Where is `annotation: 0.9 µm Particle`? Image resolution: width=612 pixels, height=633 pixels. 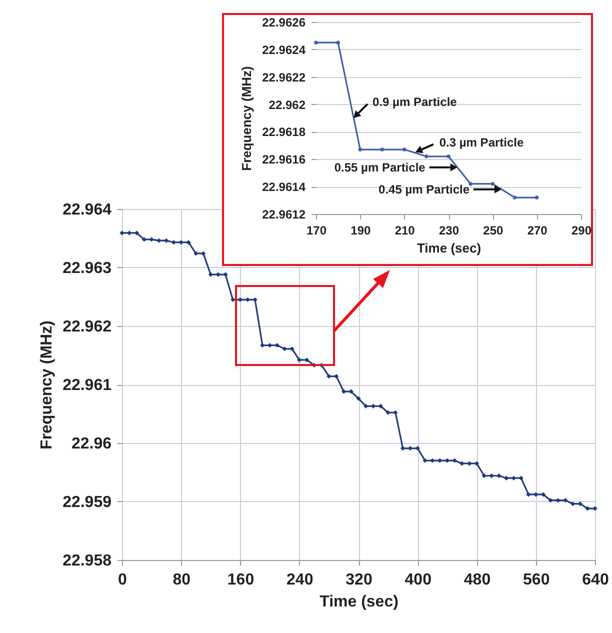
annotation: 0.9 µm Particle is located at coordinates (415, 102).